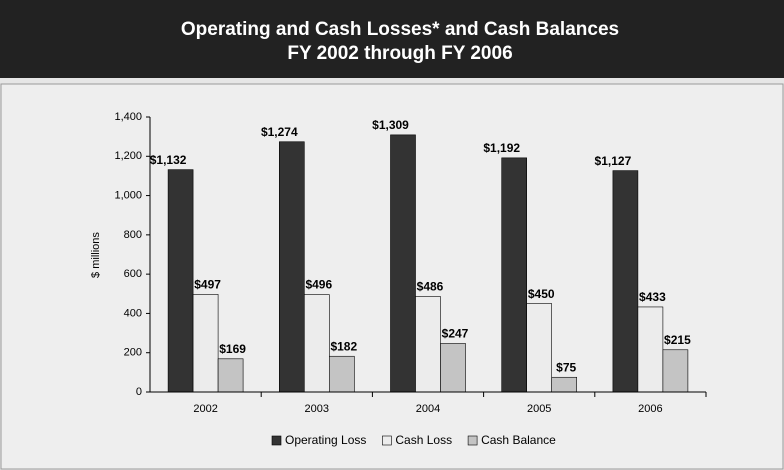 The height and width of the screenshot is (470, 784). What do you see at coordinates (677, 340) in the screenshot?
I see `data-label: $215` at bounding box center [677, 340].